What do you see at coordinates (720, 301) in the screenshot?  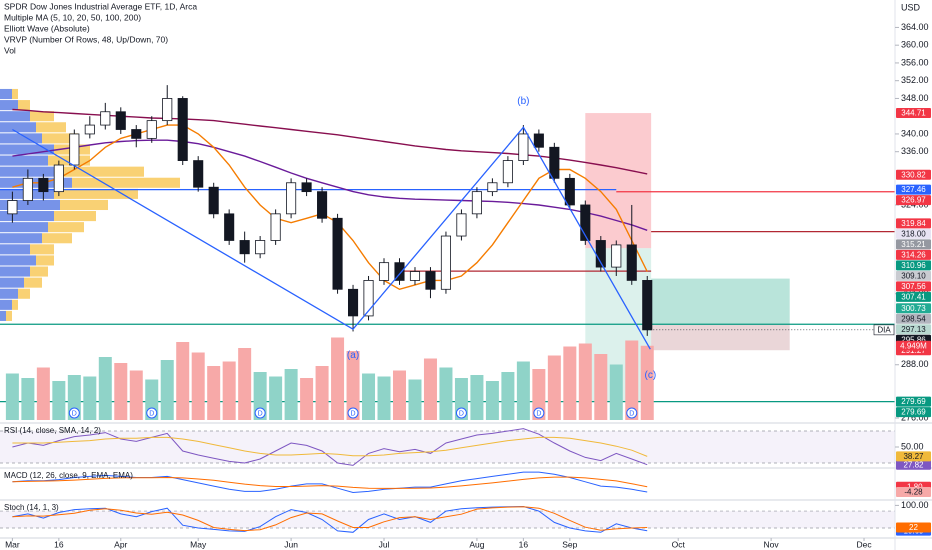 I see `position-target-zone` at bounding box center [720, 301].